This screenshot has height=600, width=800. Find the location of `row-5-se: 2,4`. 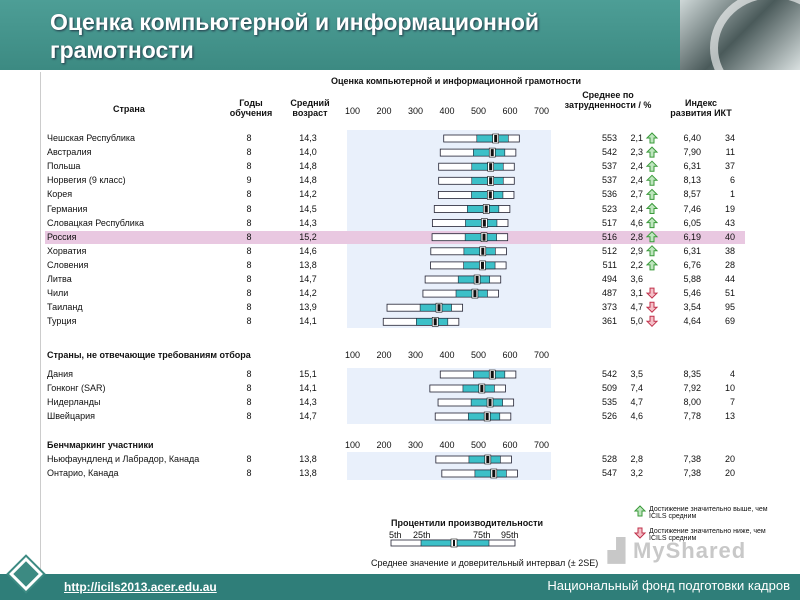

row-5-se: 2,4 is located at coordinates (636, 208).